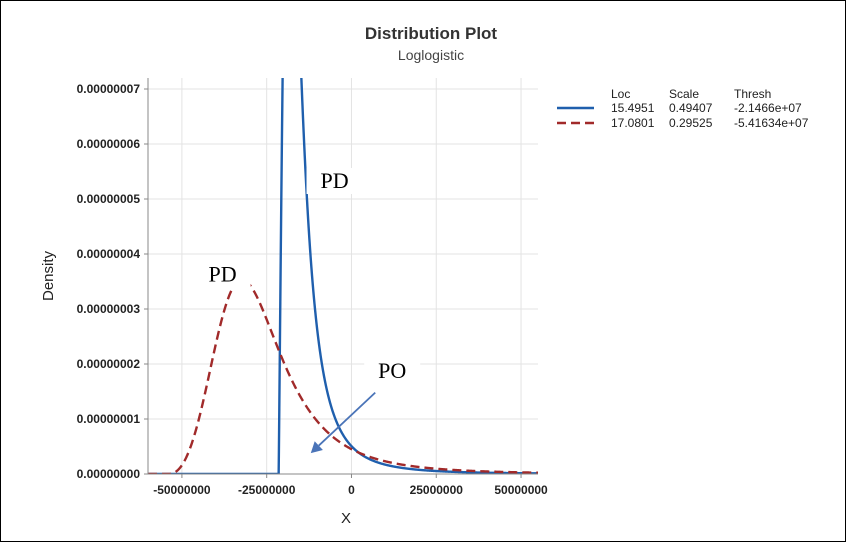  I want to click on legend-value: -5.41634e+07, so click(771, 123).